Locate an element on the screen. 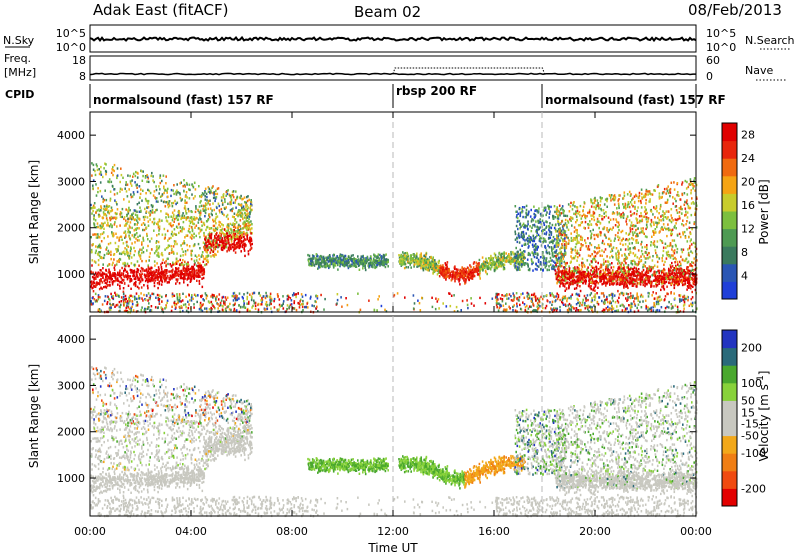 This screenshot has width=800, height=558. cpid-segment-2: rbsp 200 RF is located at coordinates (436, 91).